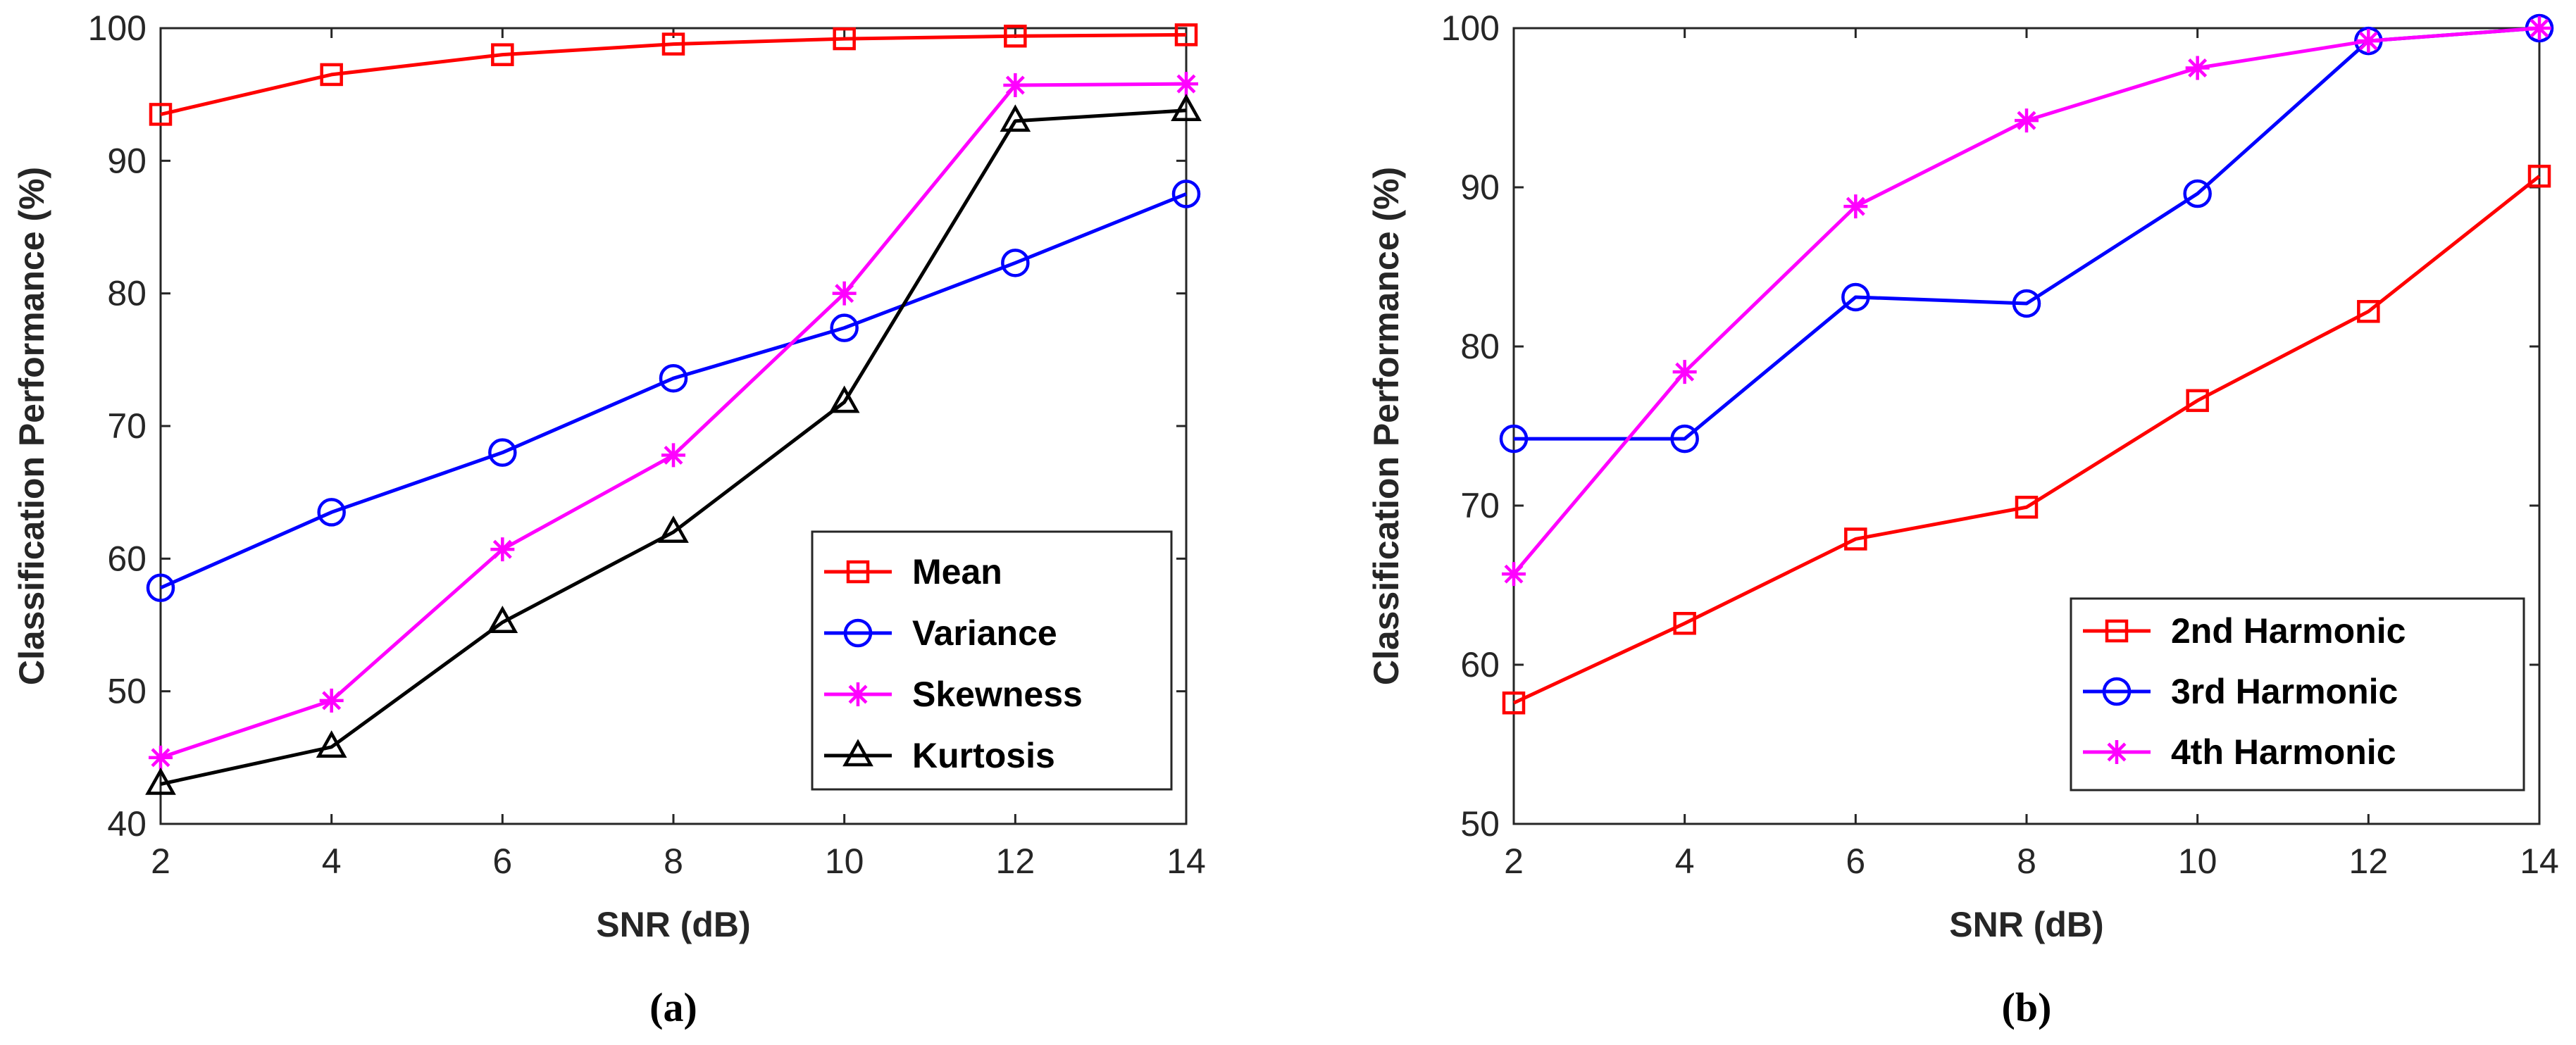  Describe the element at coordinates (127, 426) in the screenshot. I see `a-y-tick-label: 70` at that location.